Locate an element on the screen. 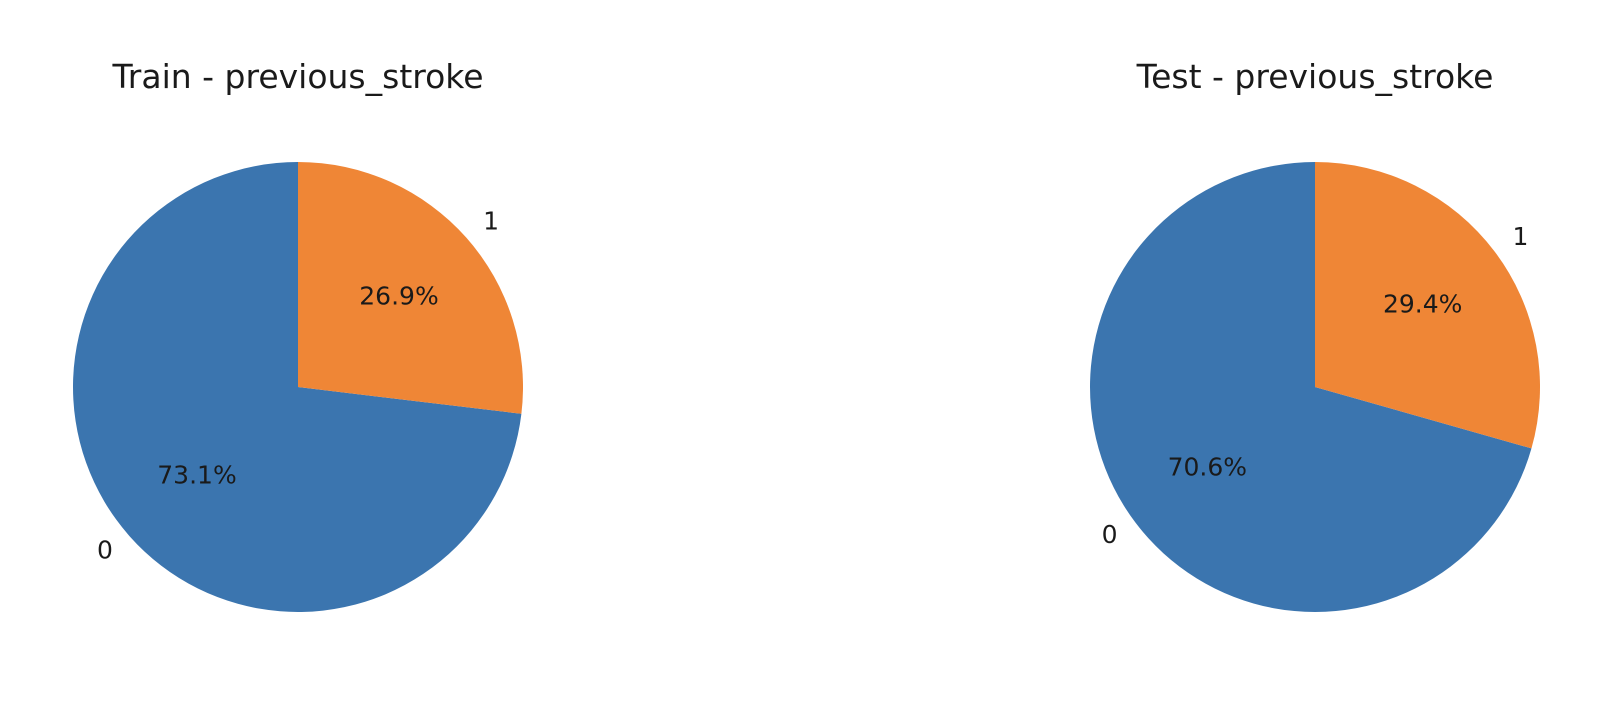 The image size is (1610, 722). test-category-label-1: 1 is located at coordinates (1521, 236).